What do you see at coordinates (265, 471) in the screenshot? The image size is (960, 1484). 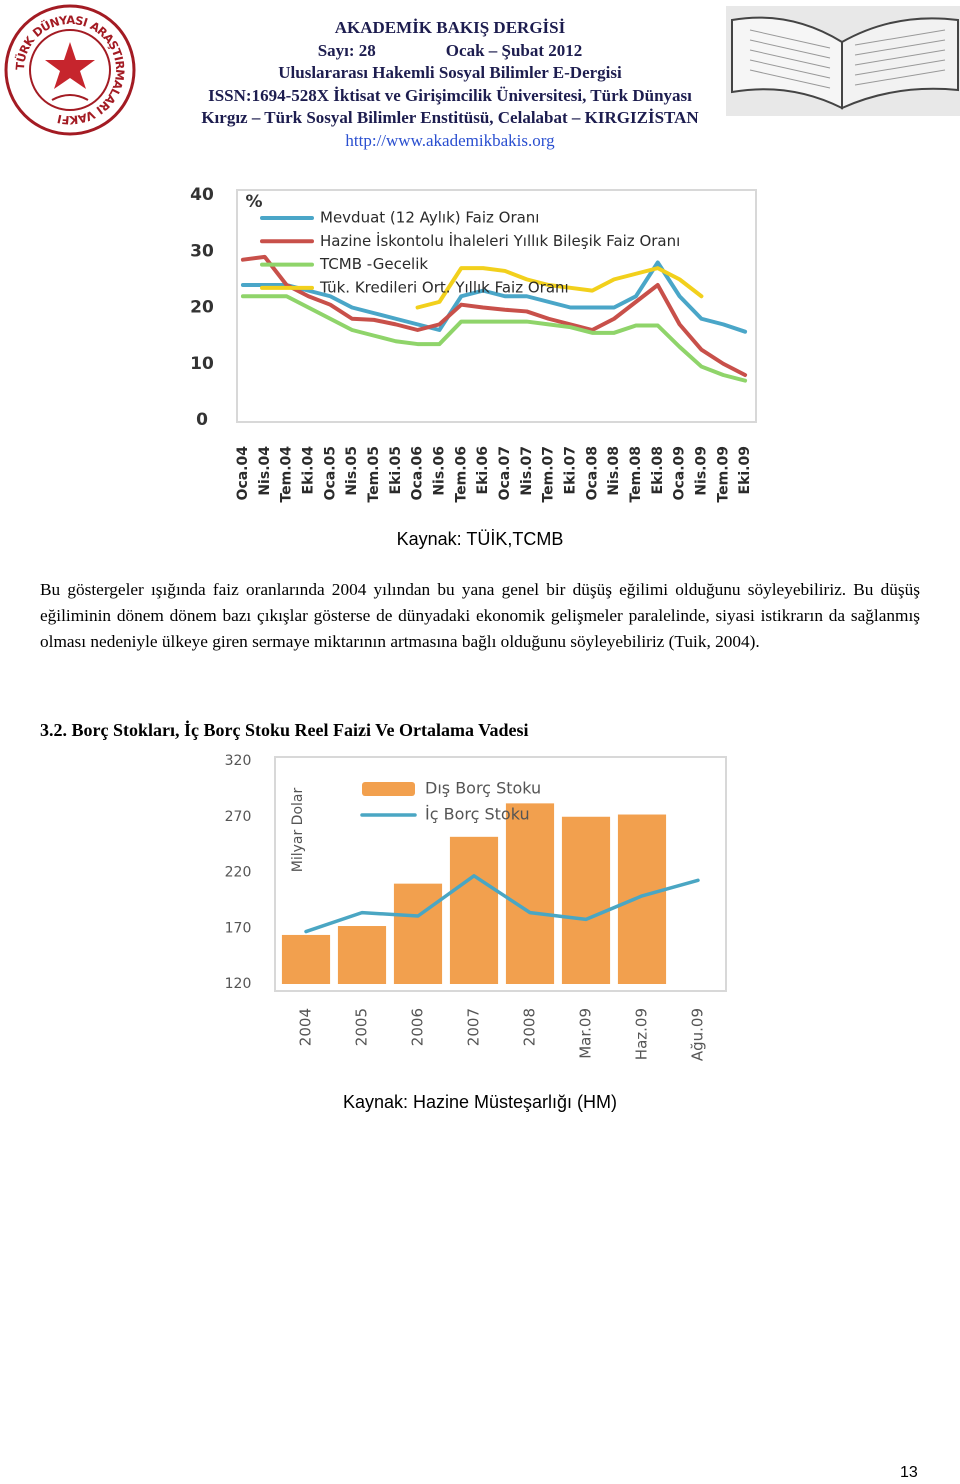 I see `x-tick-label: Nis.04` at bounding box center [265, 471].